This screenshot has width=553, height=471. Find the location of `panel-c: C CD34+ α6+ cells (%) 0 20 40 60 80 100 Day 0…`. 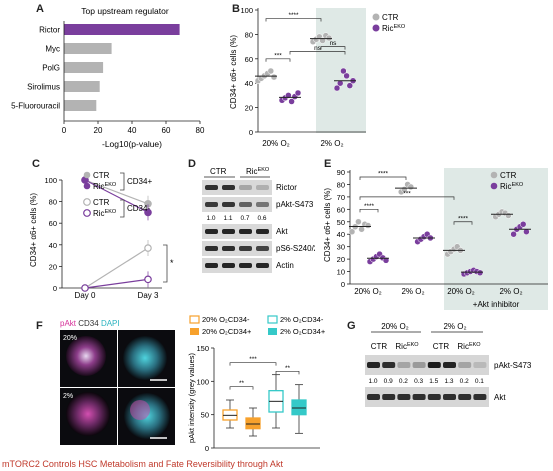

panel-c: C CD34+ α6+ cells (%) 0 20 40 60 80 100 Day 0… is located at coordinates (90, 227).